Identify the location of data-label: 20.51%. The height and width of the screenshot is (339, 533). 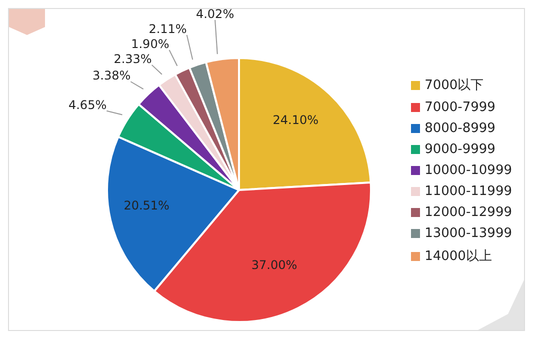
(147, 205).